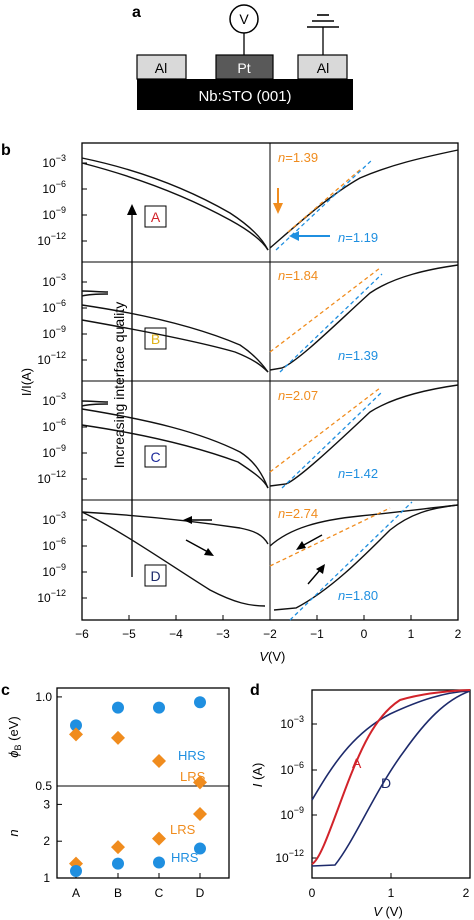  I want to click on b-xtick-label: 0, so click(364, 634).